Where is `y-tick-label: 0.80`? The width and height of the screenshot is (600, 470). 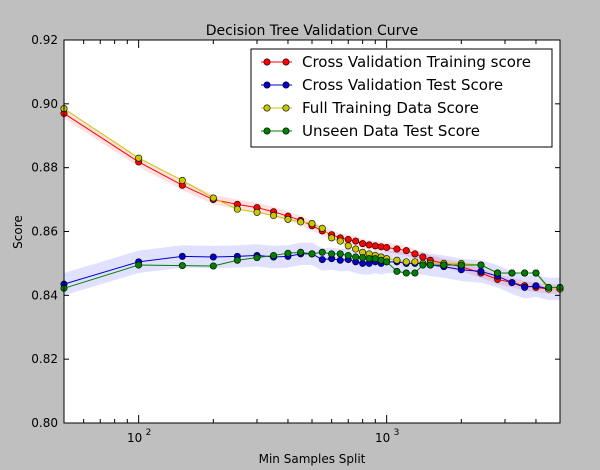 y-tick-label: 0.80 is located at coordinates (44, 423).